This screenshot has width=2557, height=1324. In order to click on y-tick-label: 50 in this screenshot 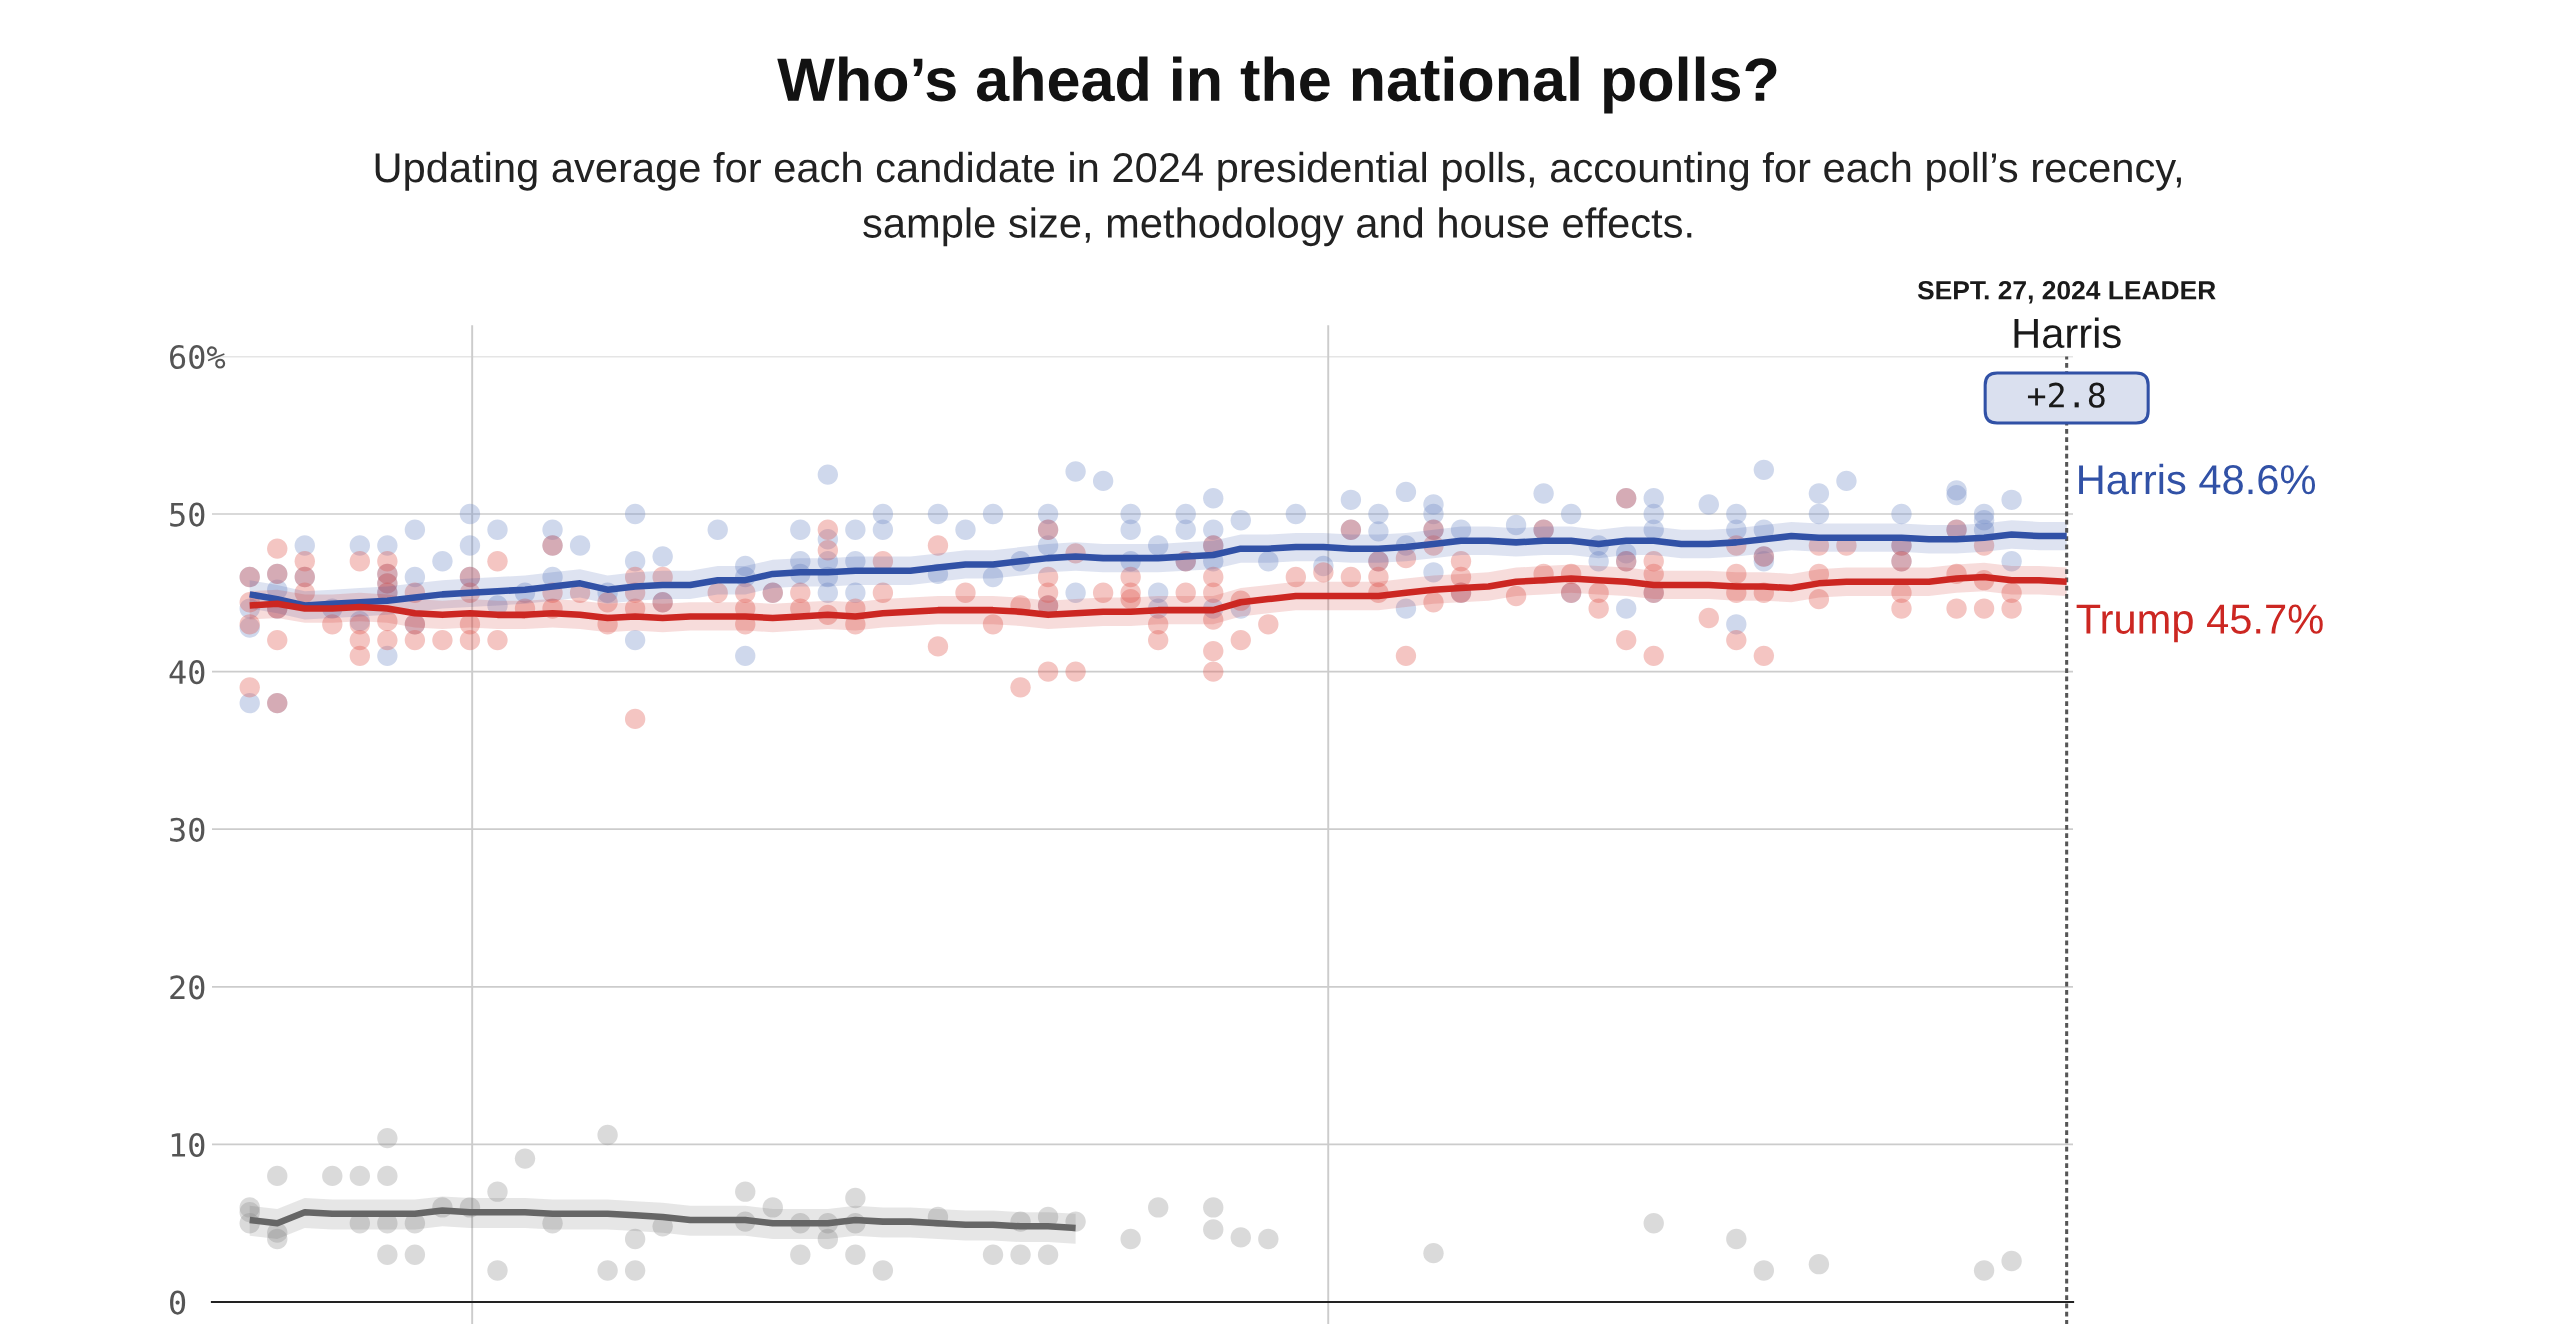, I will do `click(187, 514)`.